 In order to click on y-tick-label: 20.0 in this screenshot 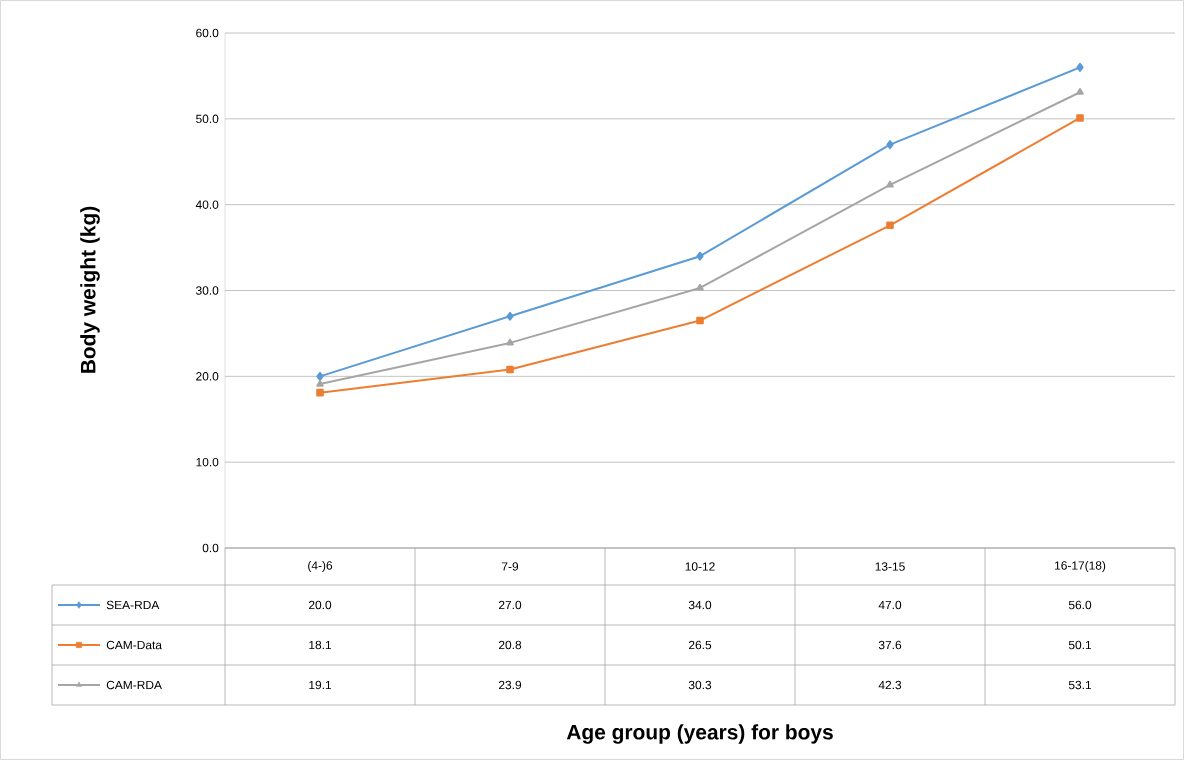, I will do `click(207, 376)`.